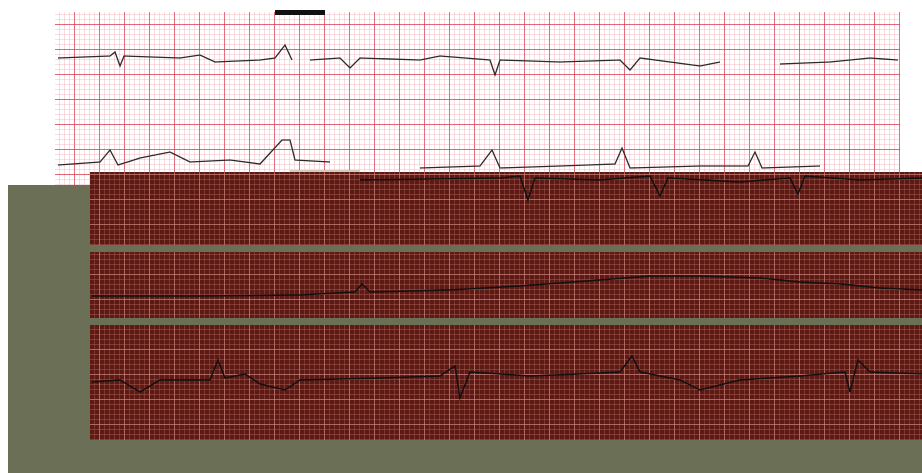 The width and height of the screenshot is (922, 473). Describe the element at coordinates (300, 12) in the screenshot. I see `tape` at that location.